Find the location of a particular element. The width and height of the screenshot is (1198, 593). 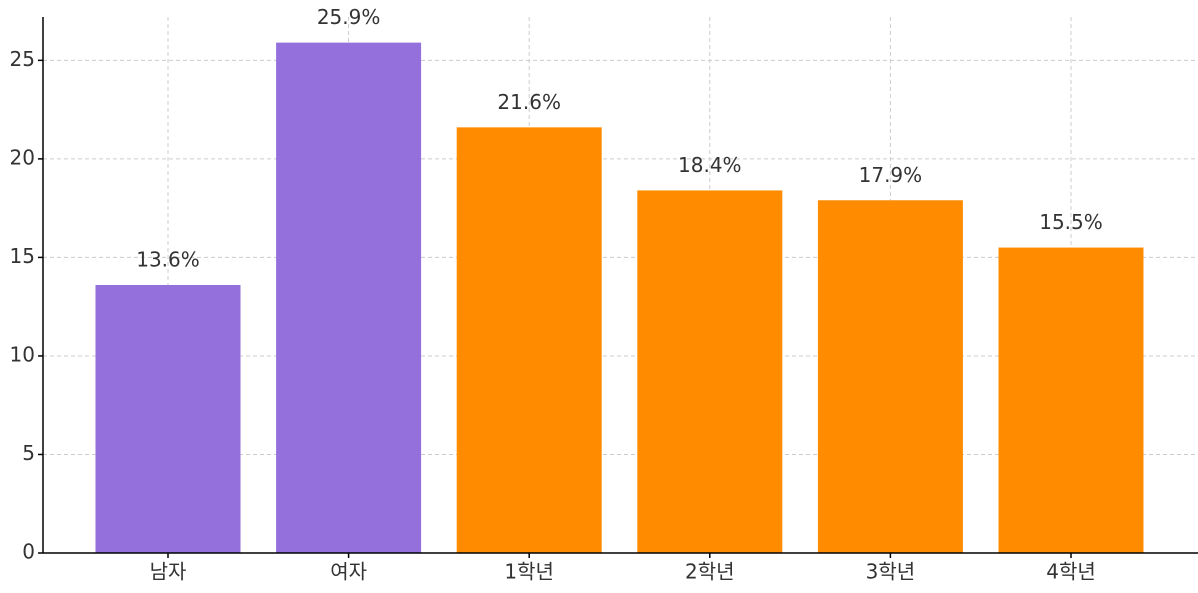

value-label: 17.9% is located at coordinates (891, 175).